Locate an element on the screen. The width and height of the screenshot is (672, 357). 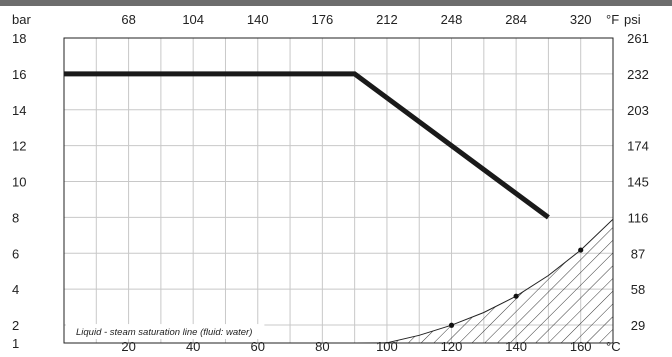
y-tick-label-psi: 58 is located at coordinates (638, 289).